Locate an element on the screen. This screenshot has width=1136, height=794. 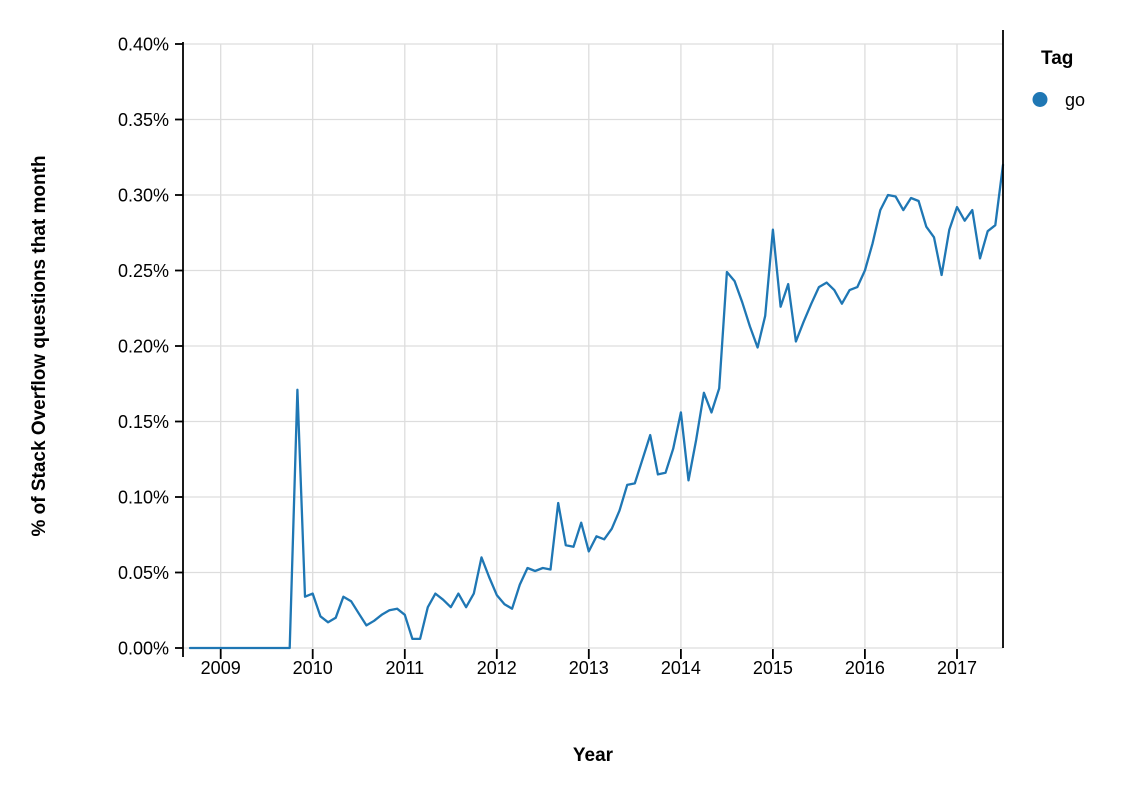
legend-item-go: go is located at coordinates (1059, 100).